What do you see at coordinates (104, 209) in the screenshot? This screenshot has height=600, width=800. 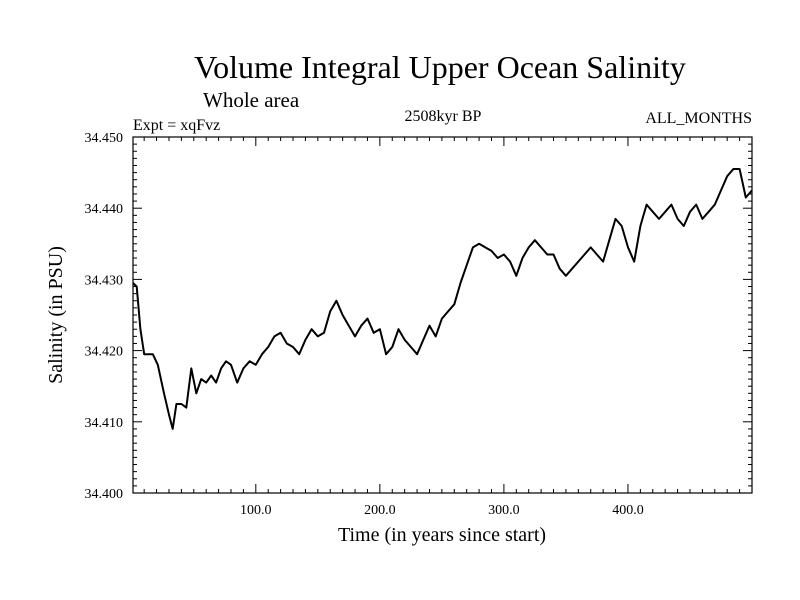 I see `y-tick-label: 34.440` at bounding box center [104, 209].